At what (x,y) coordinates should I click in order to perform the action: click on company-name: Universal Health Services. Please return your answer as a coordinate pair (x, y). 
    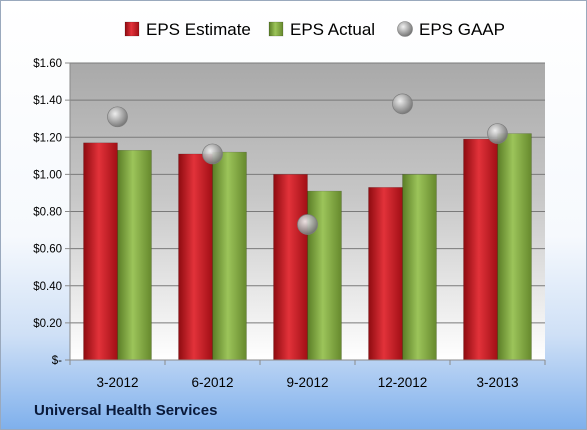
    Looking at the image, I should click on (126, 410).